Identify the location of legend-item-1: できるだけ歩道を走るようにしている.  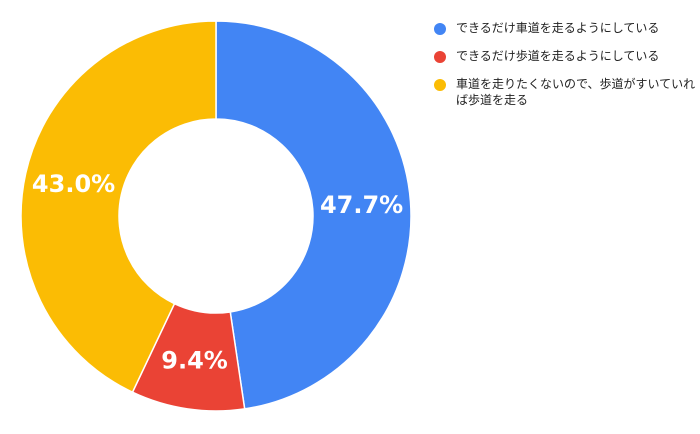
(565, 56).